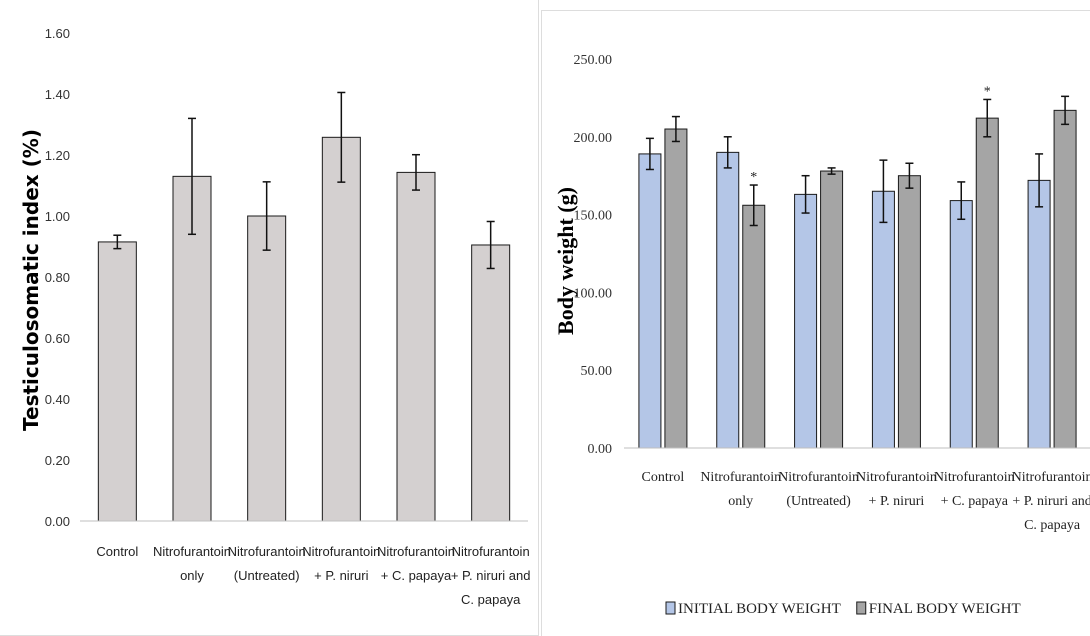 This screenshot has width=1090, height=636. What do you see at coordinates (57, 338) in the screenshot?
I see `y-tick-label: 0.60` at bounding box center [57, 338].